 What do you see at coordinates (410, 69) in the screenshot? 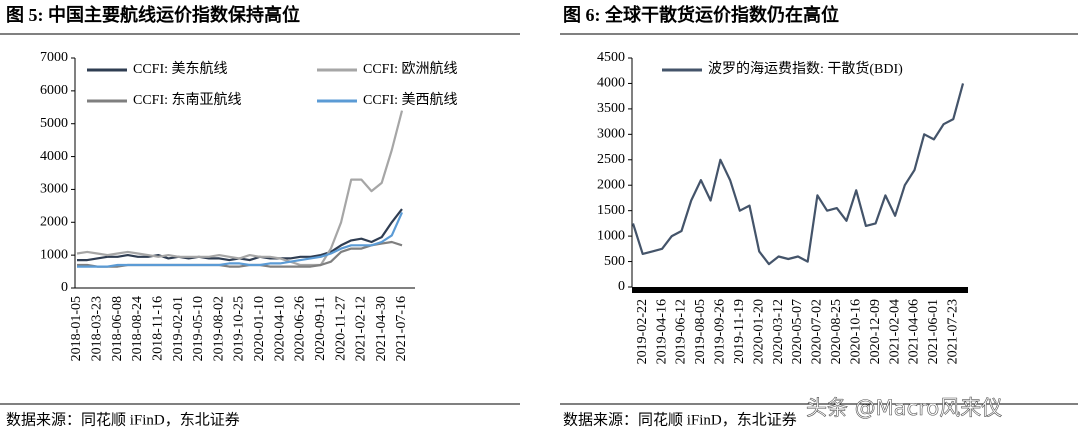
I see `legend-label: CCFI: 欧洲航线` at bounding box center [410, 69].